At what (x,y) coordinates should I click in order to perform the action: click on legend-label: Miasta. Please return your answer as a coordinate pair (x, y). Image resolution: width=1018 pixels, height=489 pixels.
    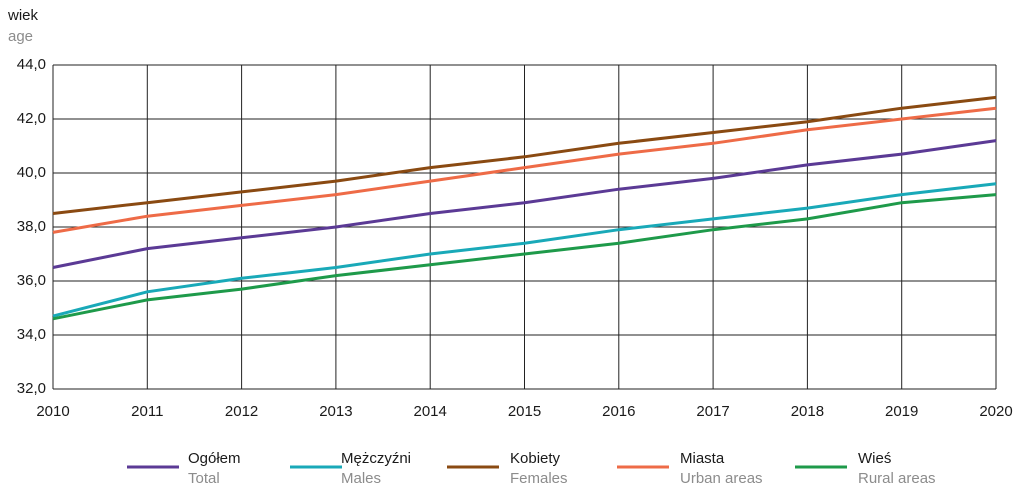
    Looking at the image, I should click on (702, 458).